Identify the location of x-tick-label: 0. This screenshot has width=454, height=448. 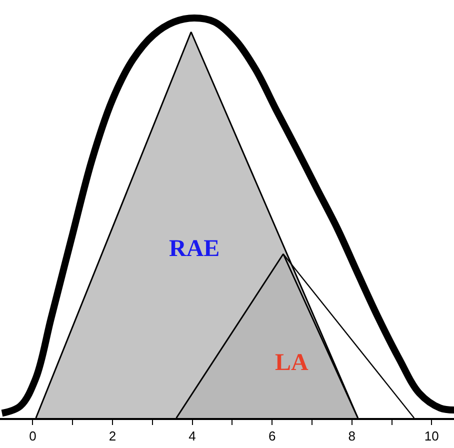
(32, 436).